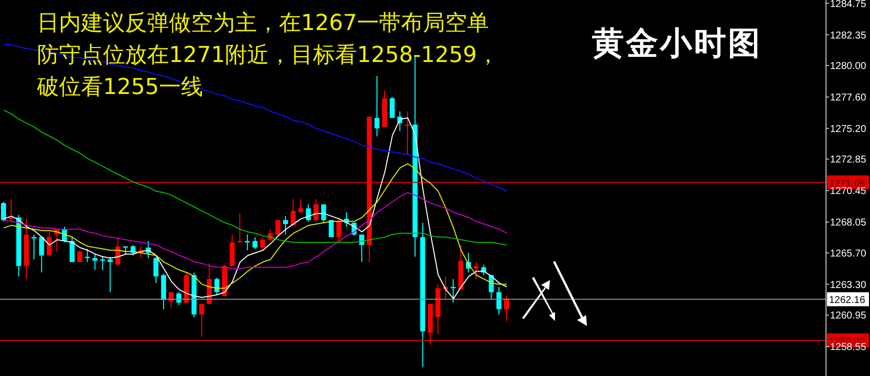  What do you see at coordinates (848, 254) in the screenshot?
I see `y-tick-label: 1265.70` at bounding box center [848, 254].